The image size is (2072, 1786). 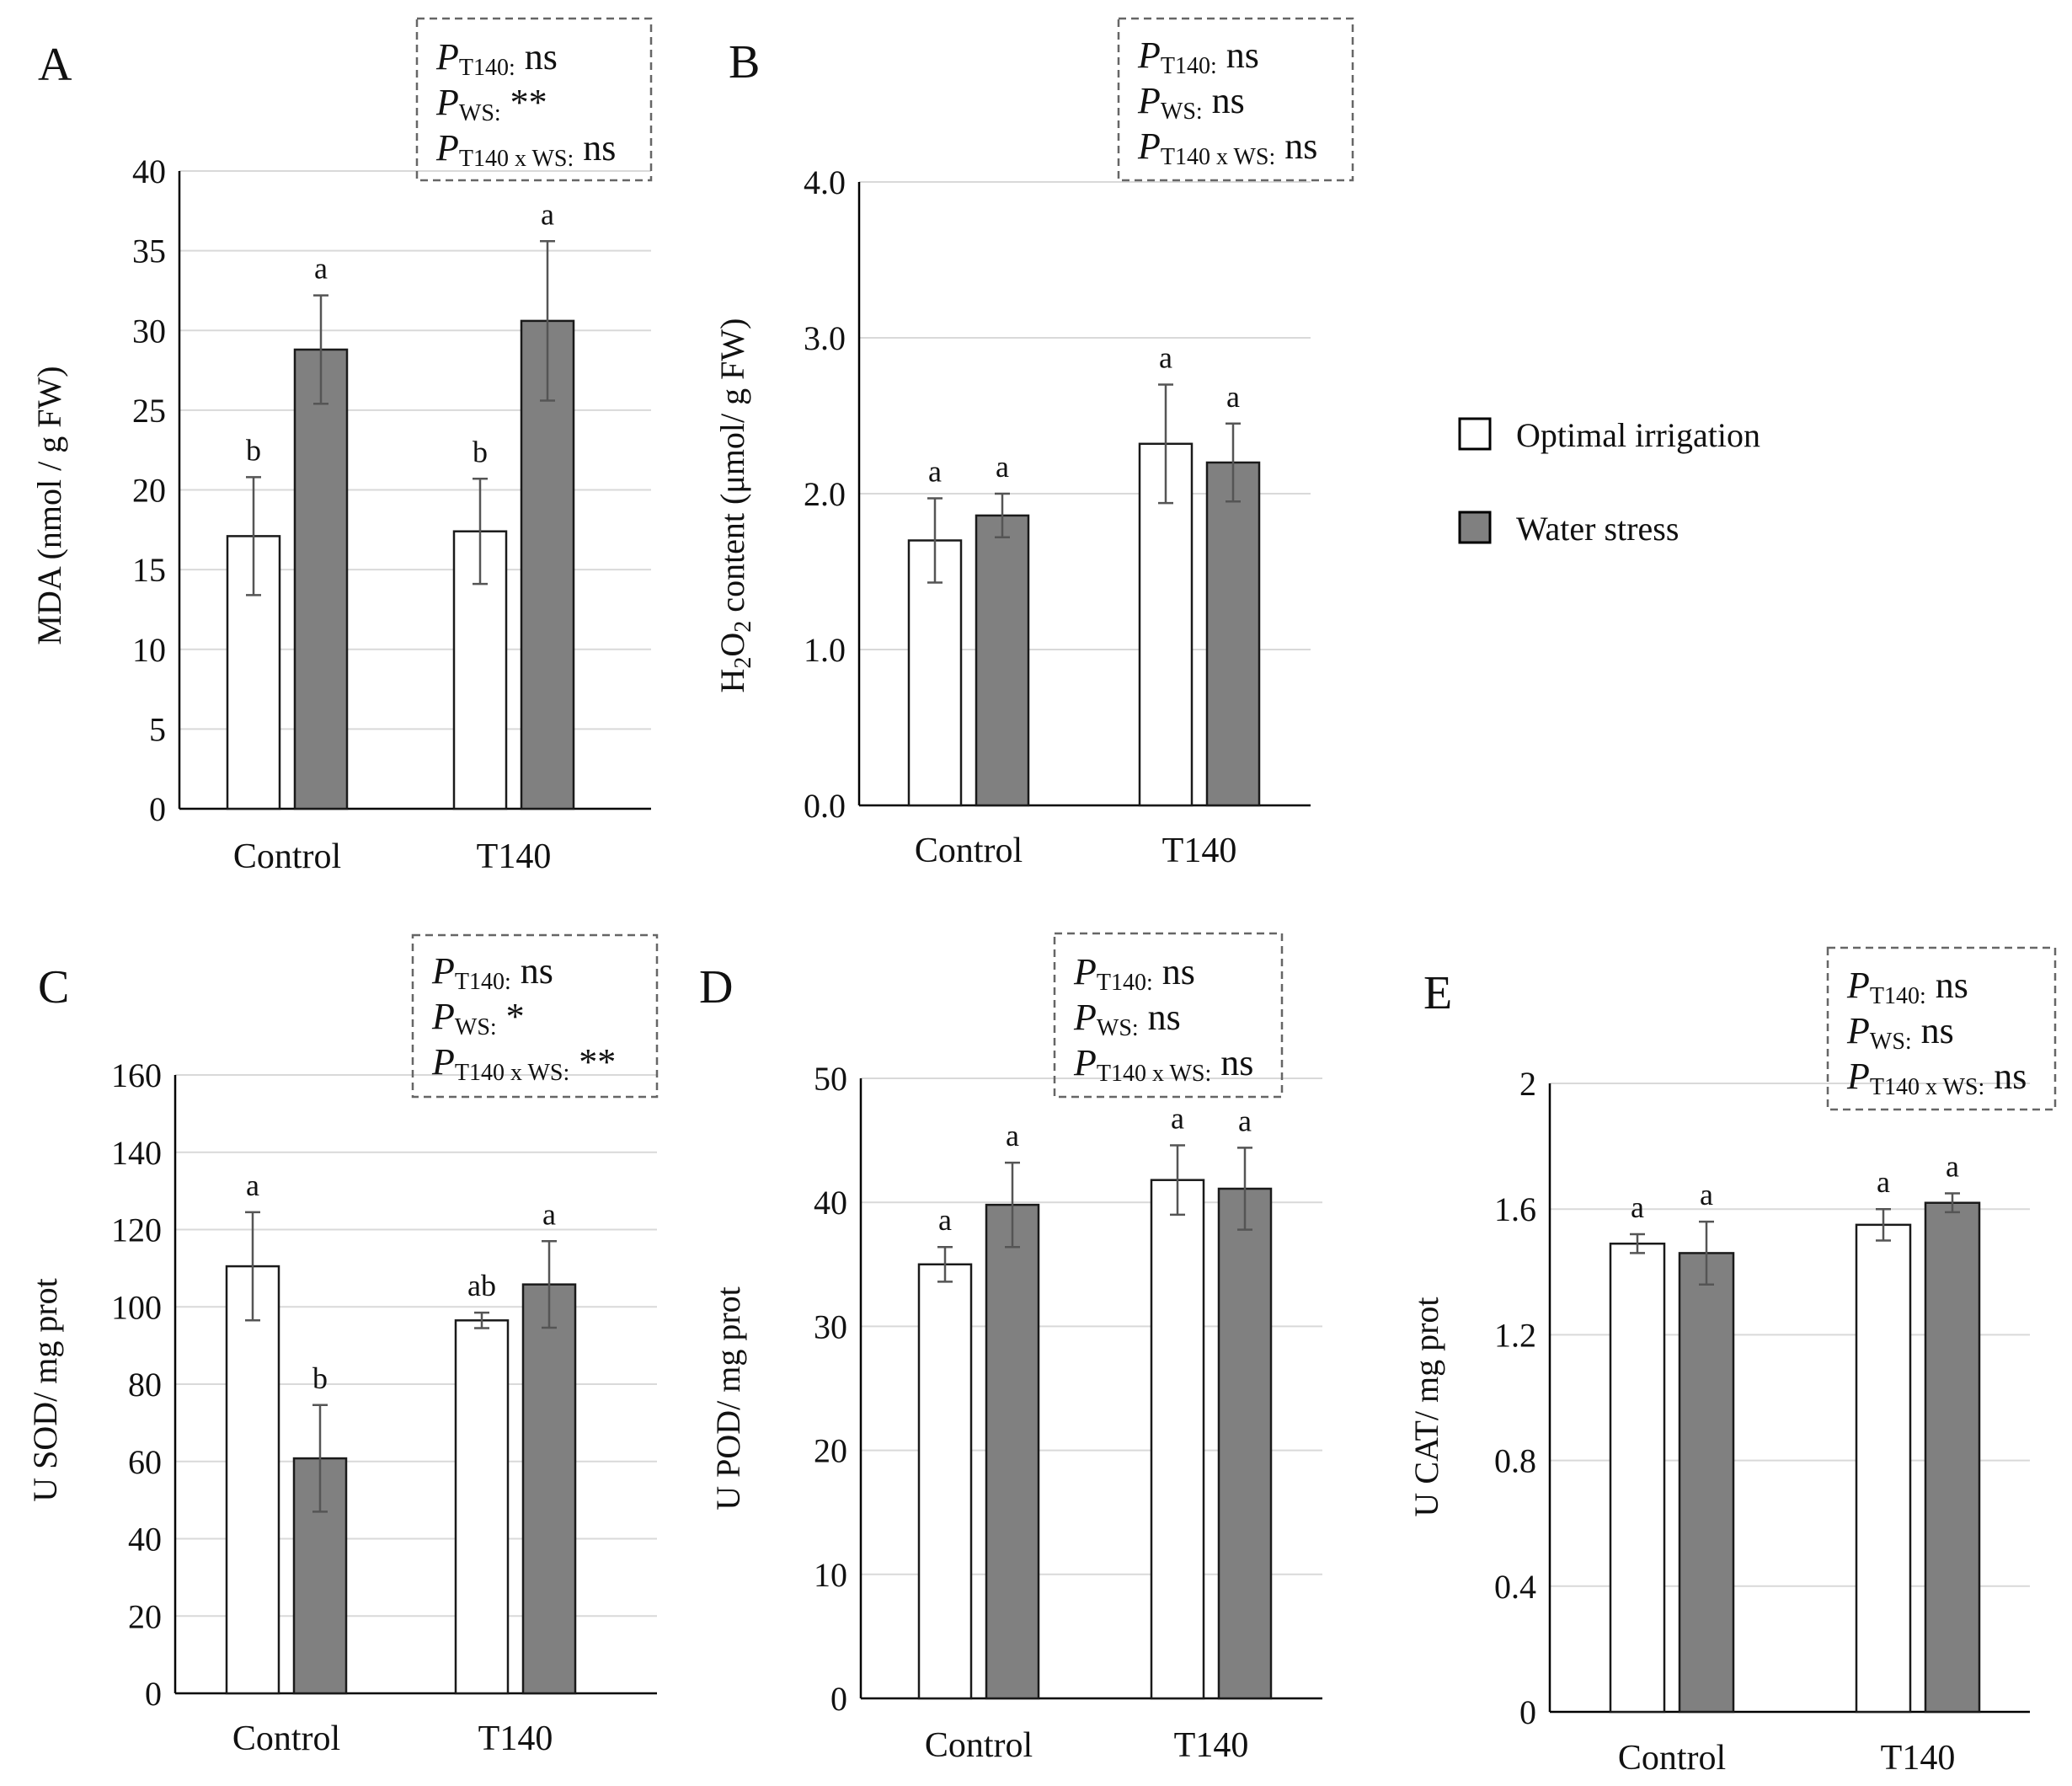 I want to click on panel-b-xcat-control: Control, so click(x=969, y=851).